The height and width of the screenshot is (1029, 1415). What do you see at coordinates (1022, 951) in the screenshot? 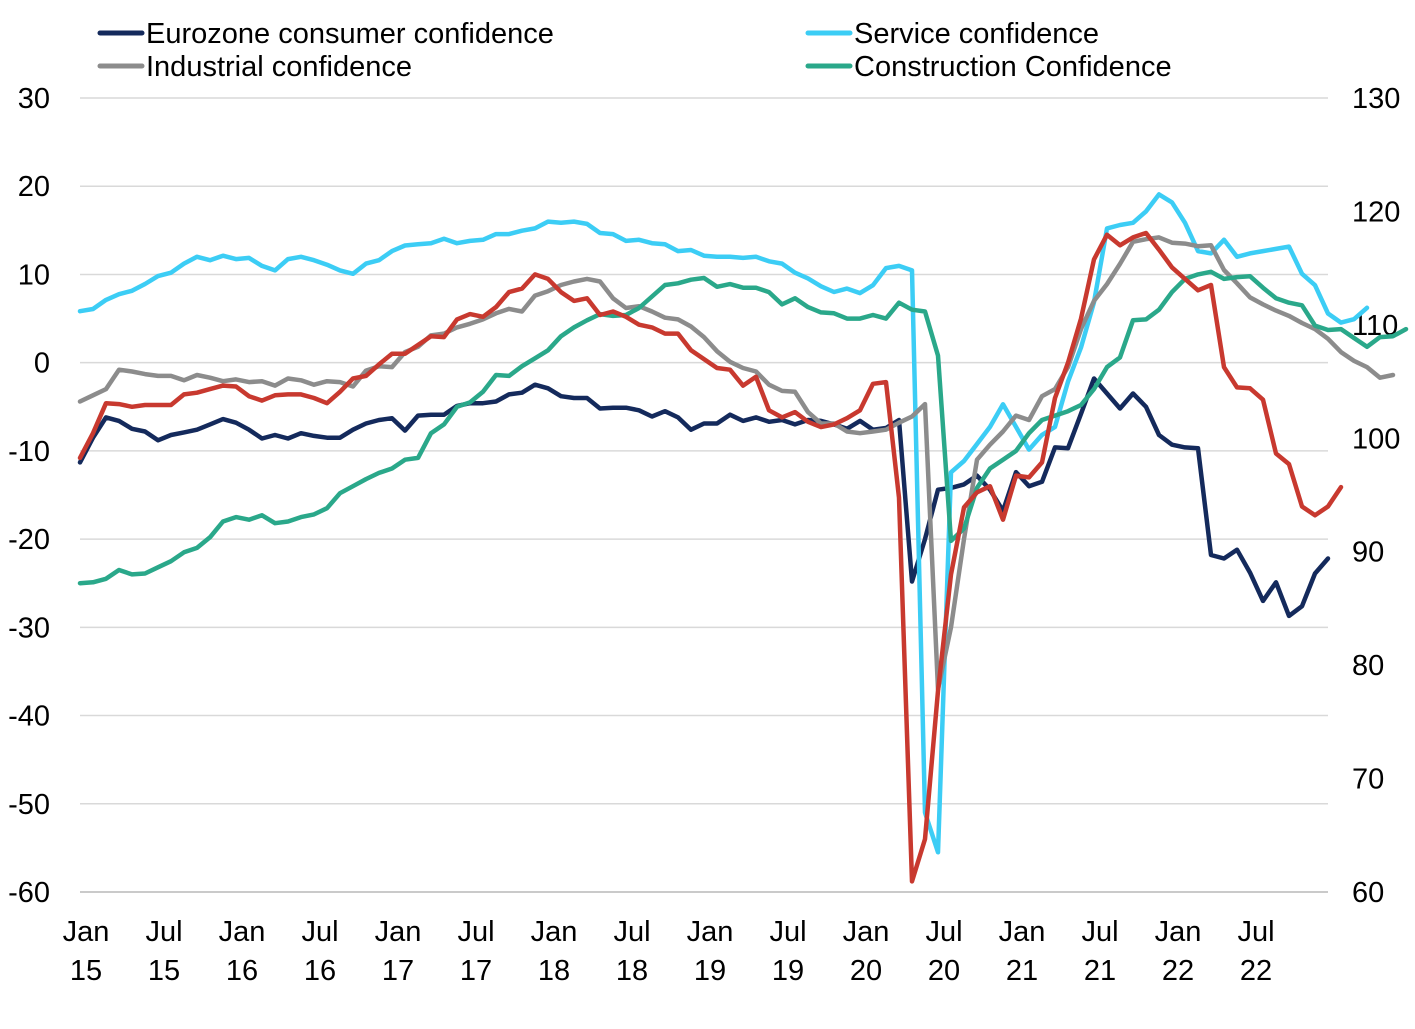
I see `x-axis-tick-label: Jan 21` at bounding box center [1022, 951].